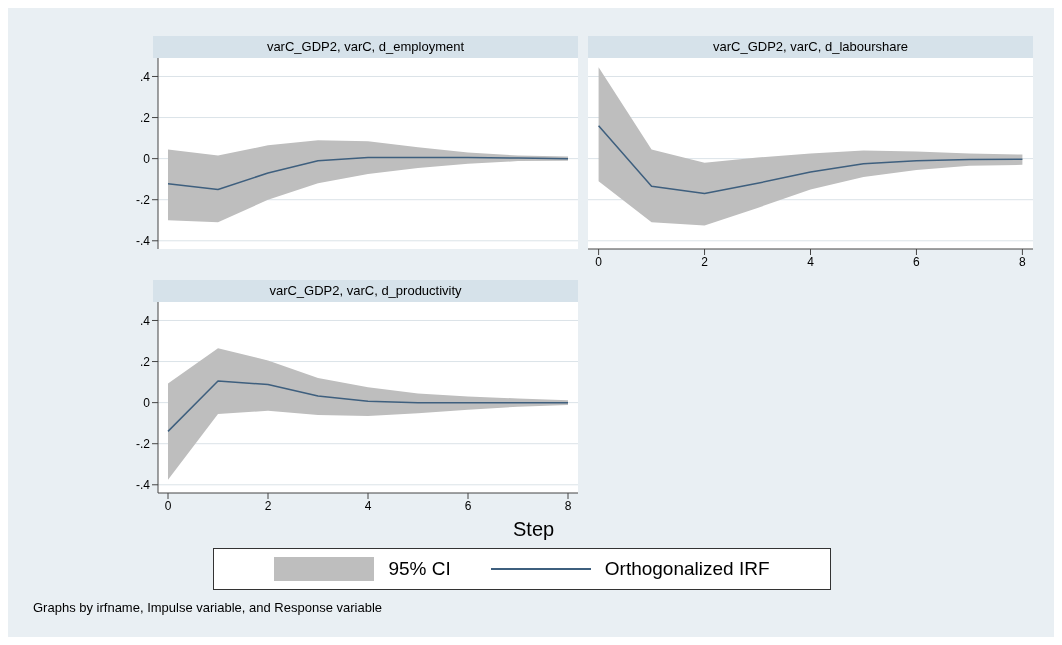 This screenshot has width=1062, height=645. I want to click on text: Graphs by irfname, Impulse variable, and Response variable, so click(208, 607).